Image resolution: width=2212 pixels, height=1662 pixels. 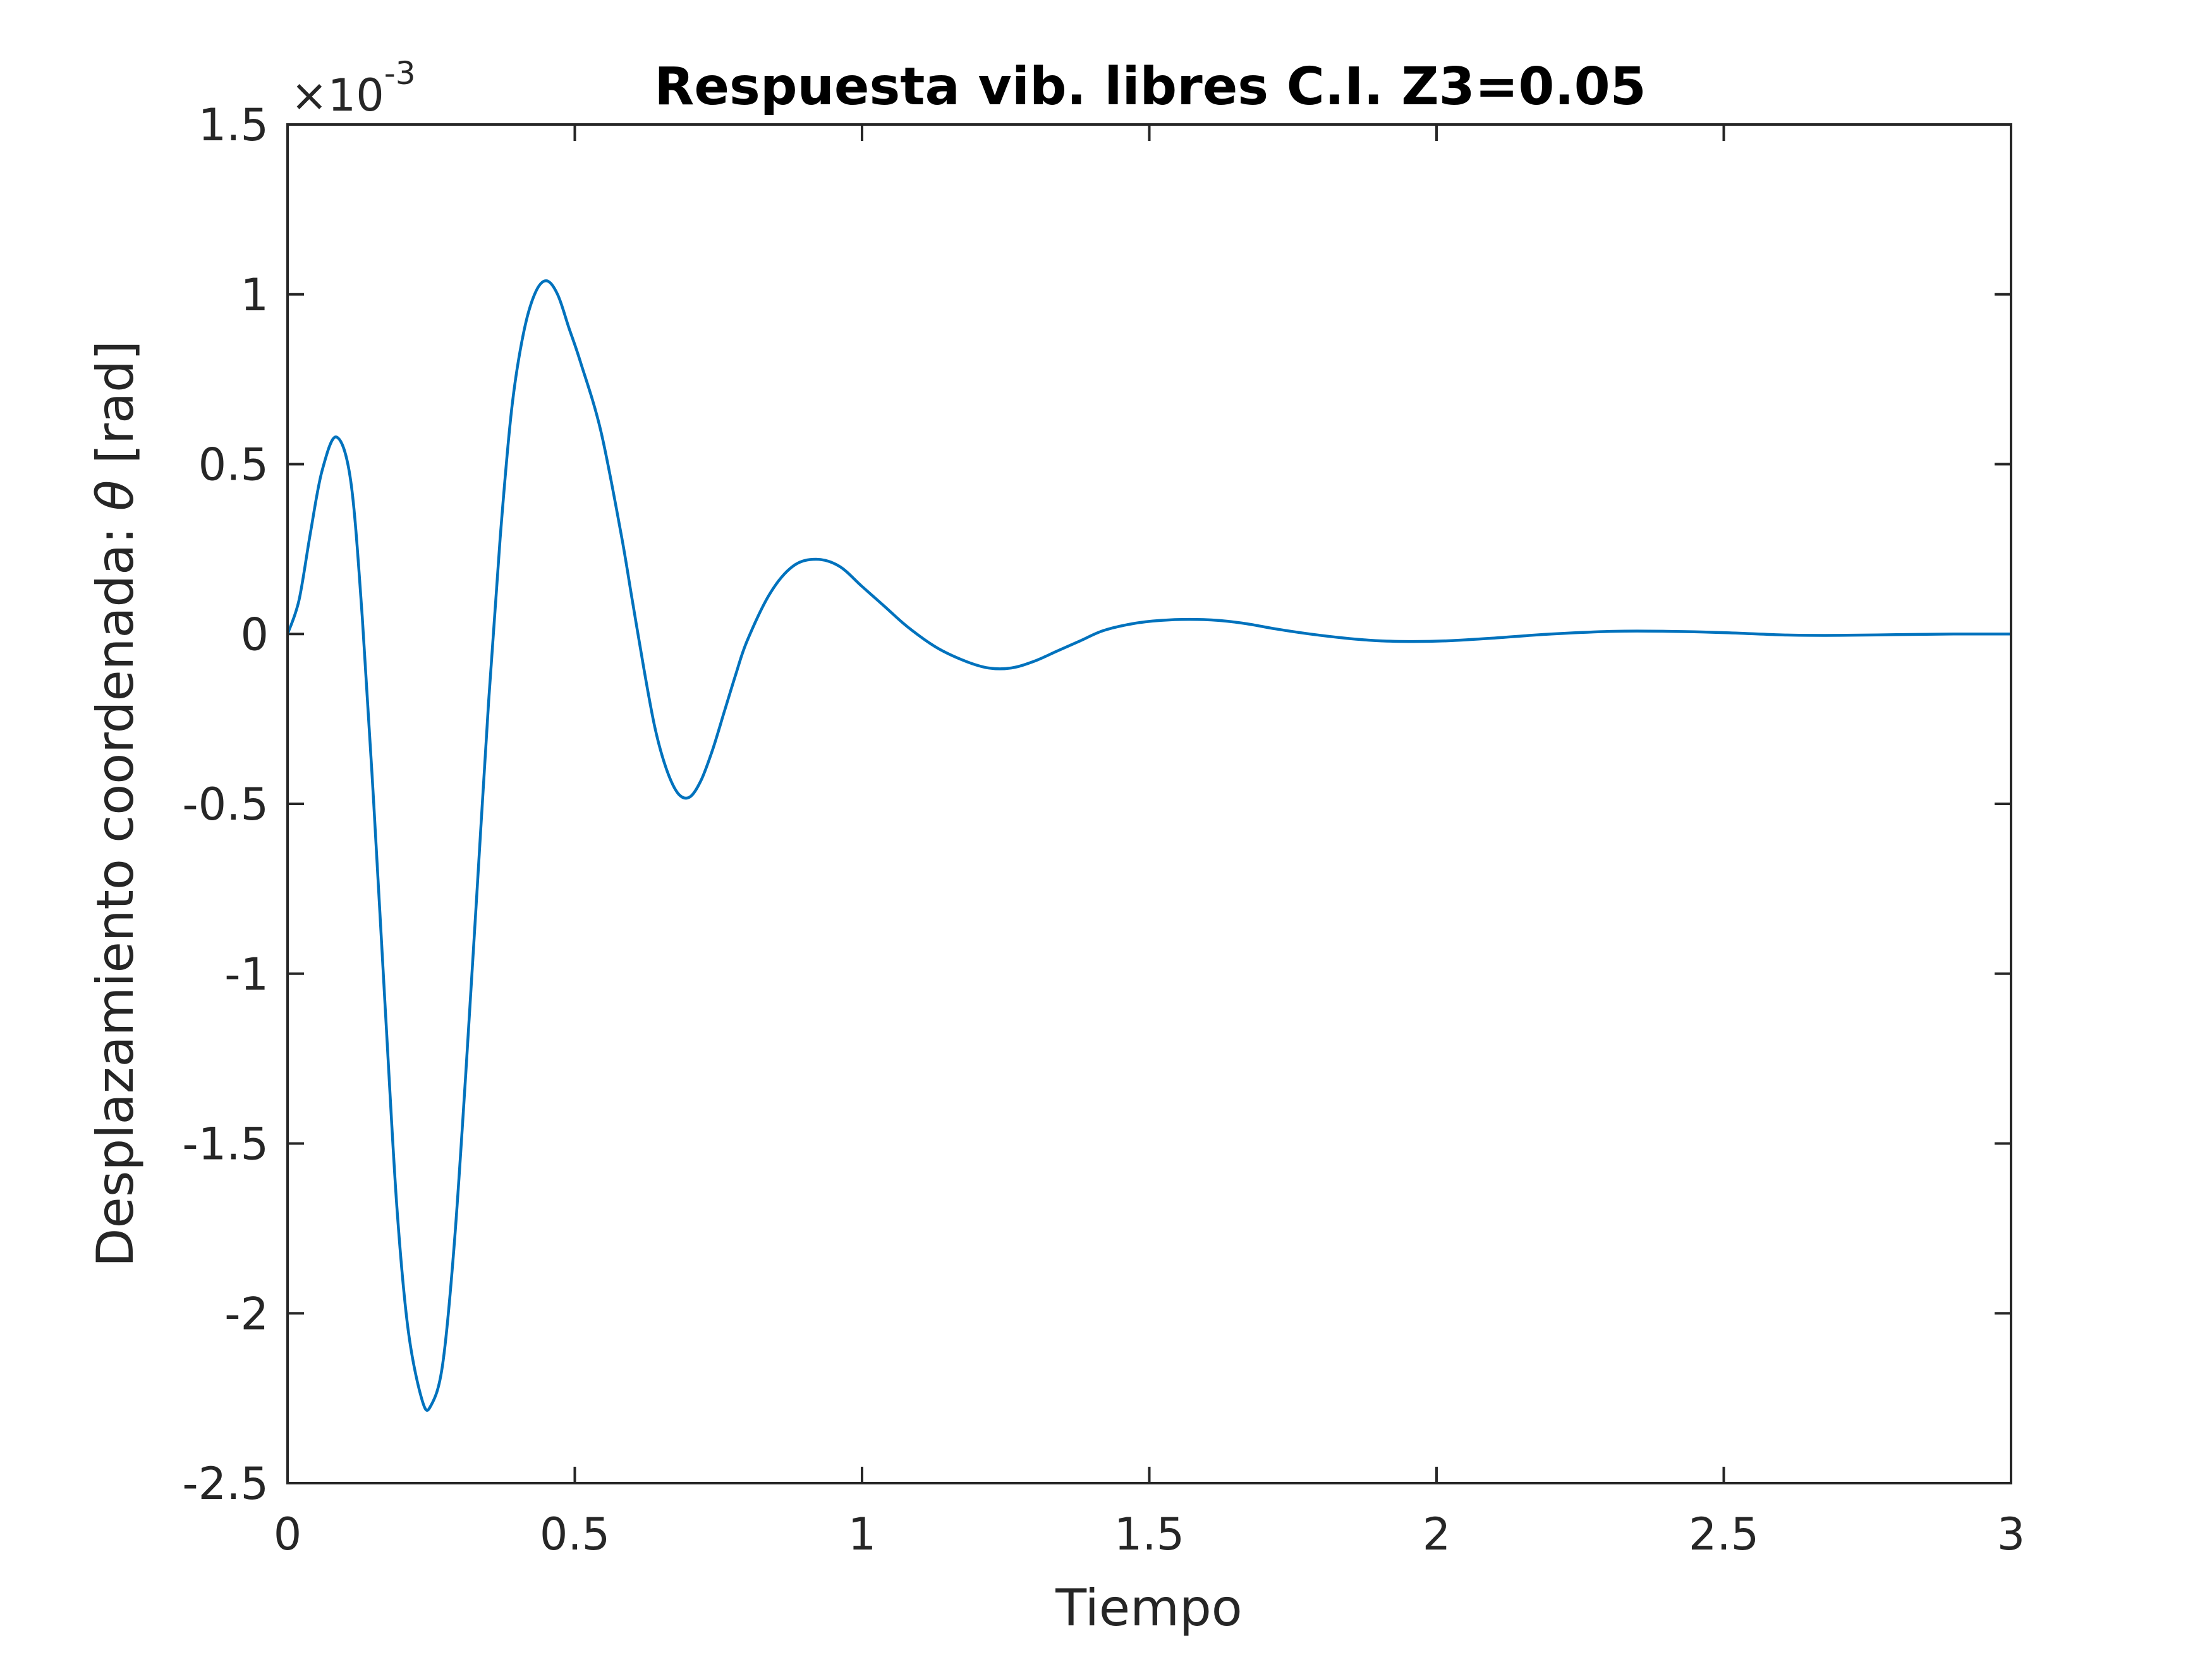 I want to click on y-tick-label: -2, so click(x=246, y=1314).